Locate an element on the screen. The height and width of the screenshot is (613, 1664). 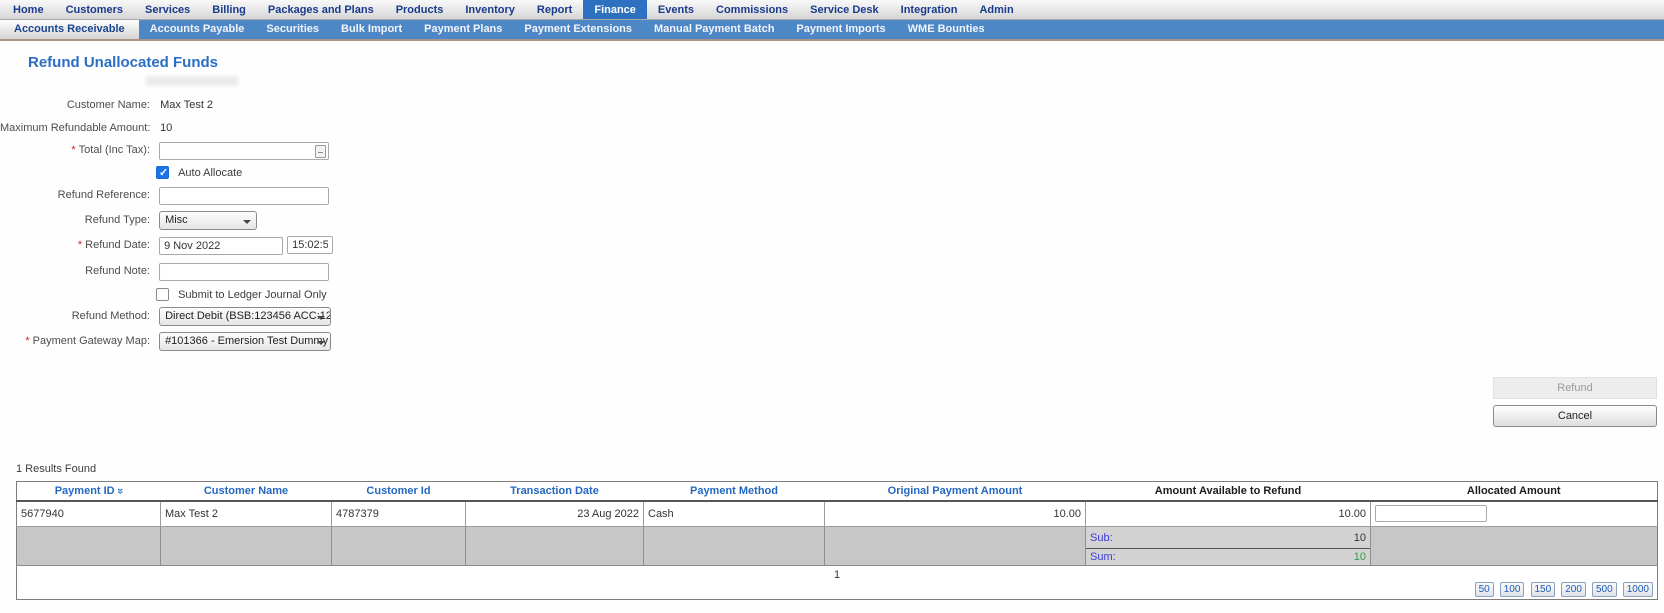
subnav-payment-plans: Payment Plans is located at coordinates (463, 29).